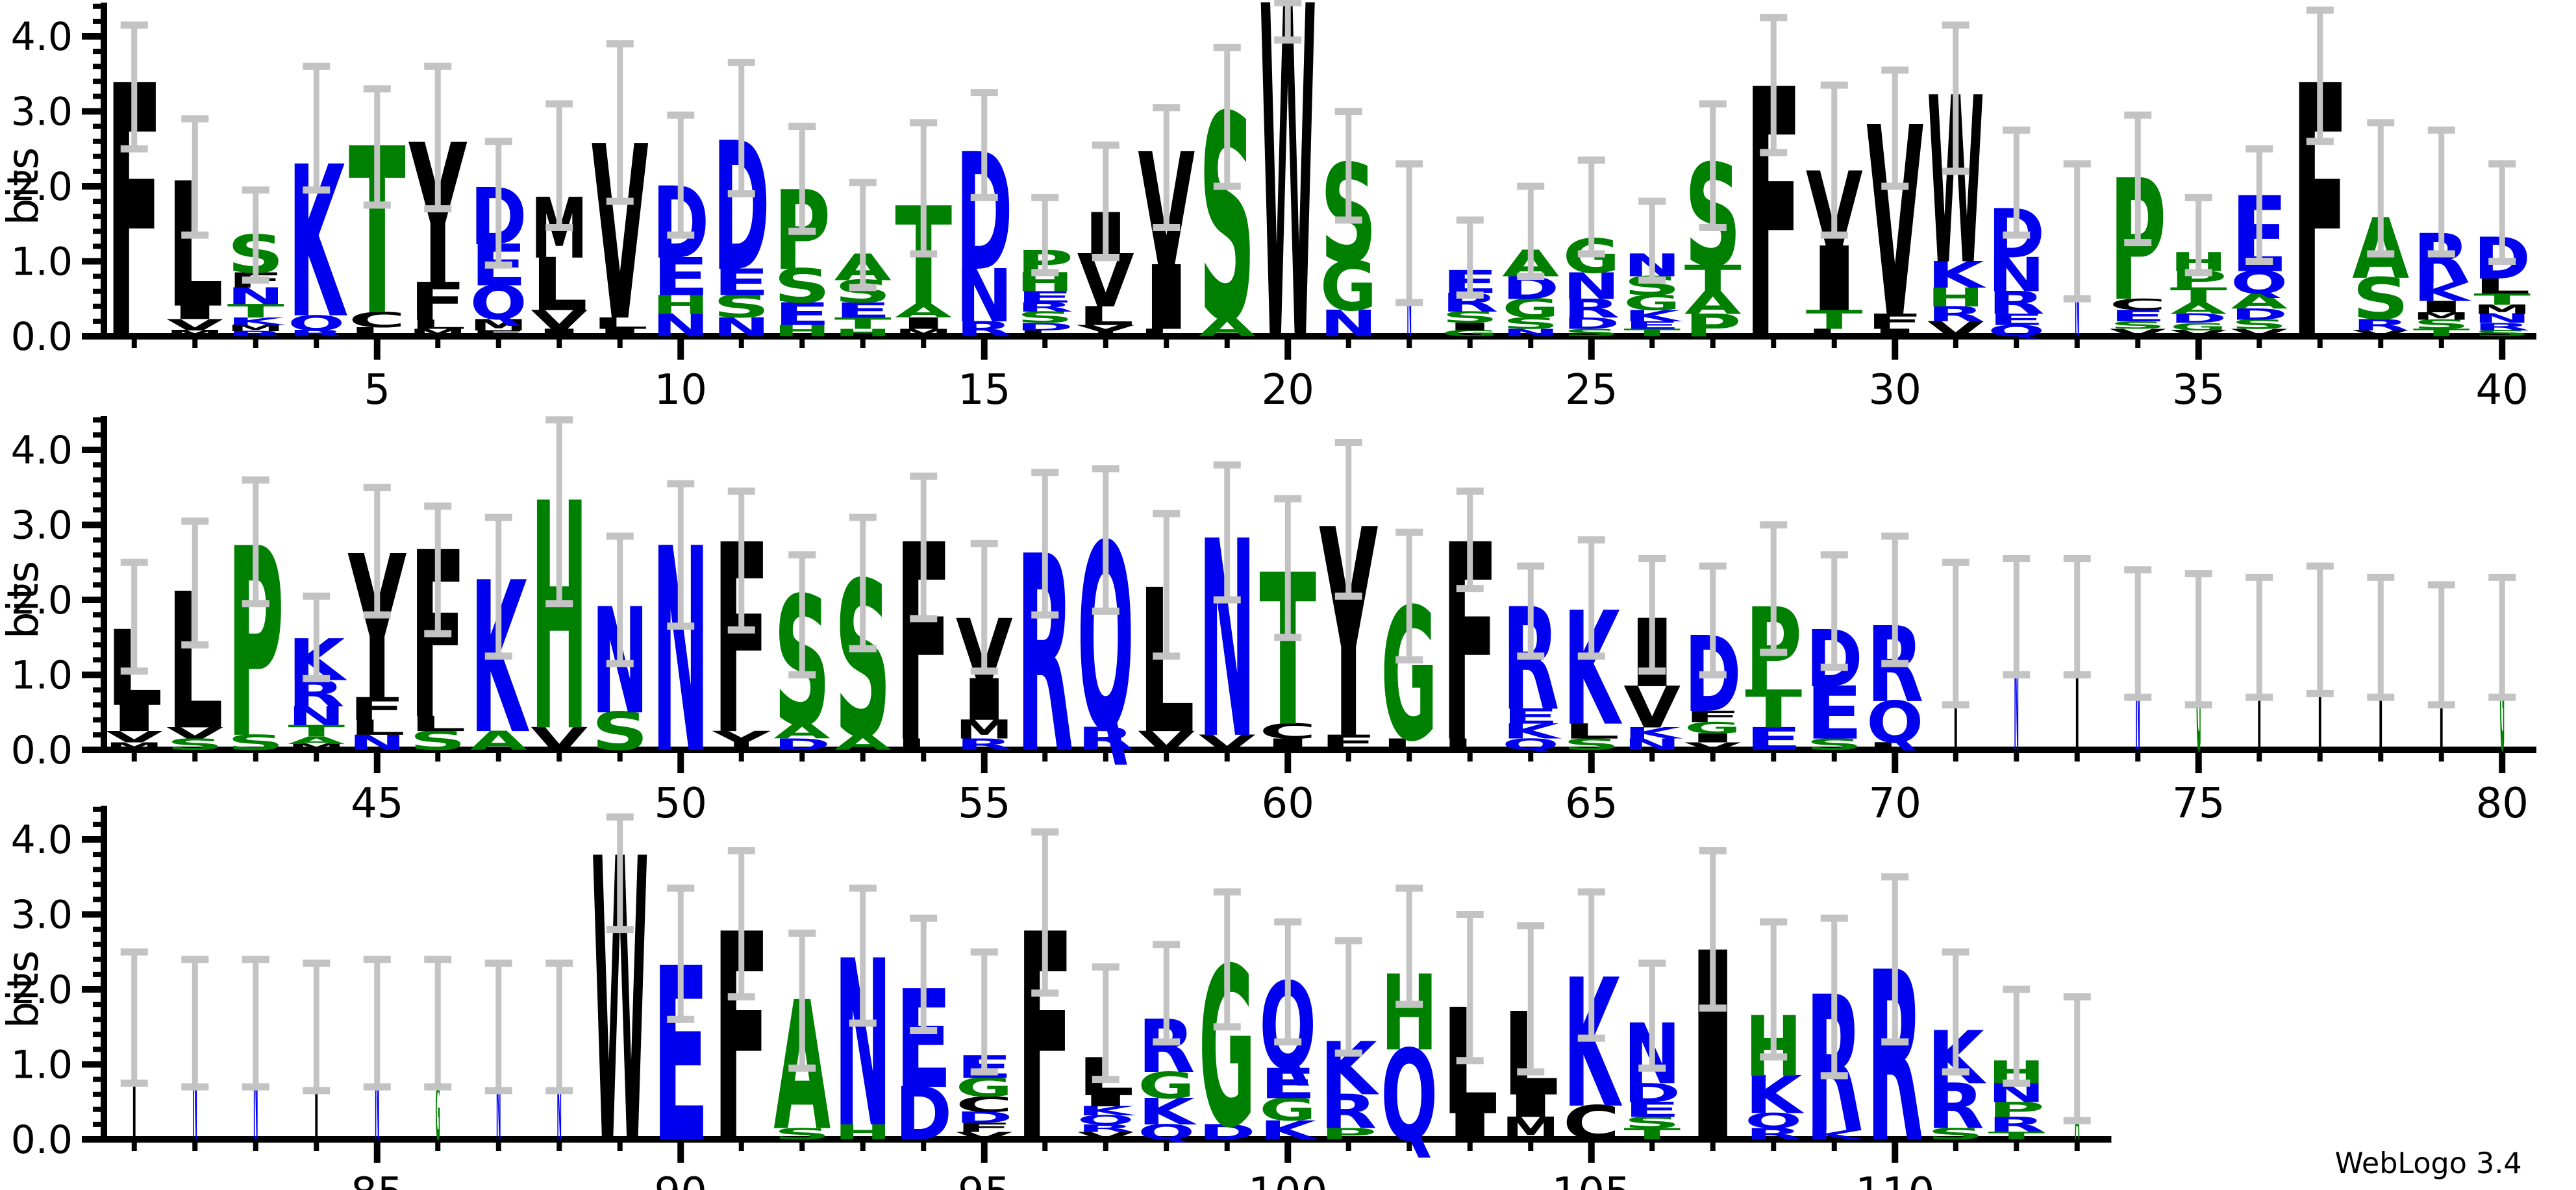 Image resolution: width=2576 pixels, height=1190 pixels. Describe the element at coordinates (681, 804) in the screenshot. I see `svg-text: 50` at that location.